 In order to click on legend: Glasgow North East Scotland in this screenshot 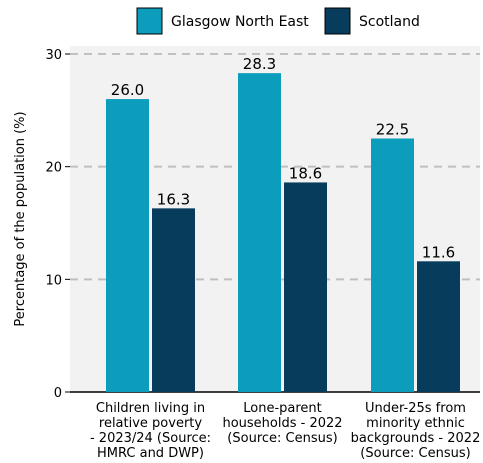, I will do `click(278, 21)`.